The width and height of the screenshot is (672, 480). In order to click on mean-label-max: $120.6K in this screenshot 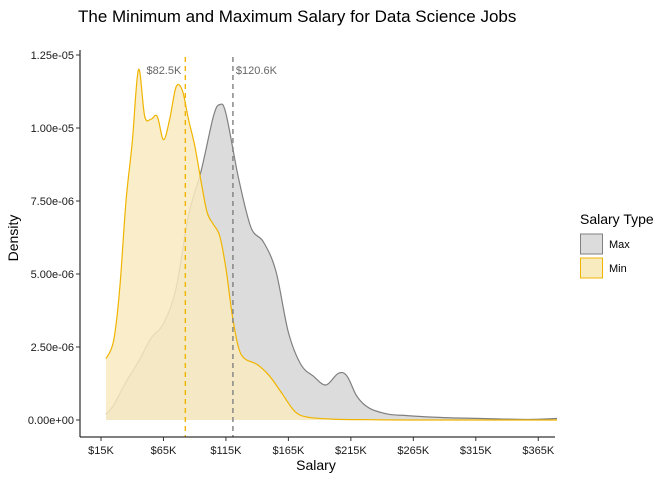, I will do `click(257, 71)`.